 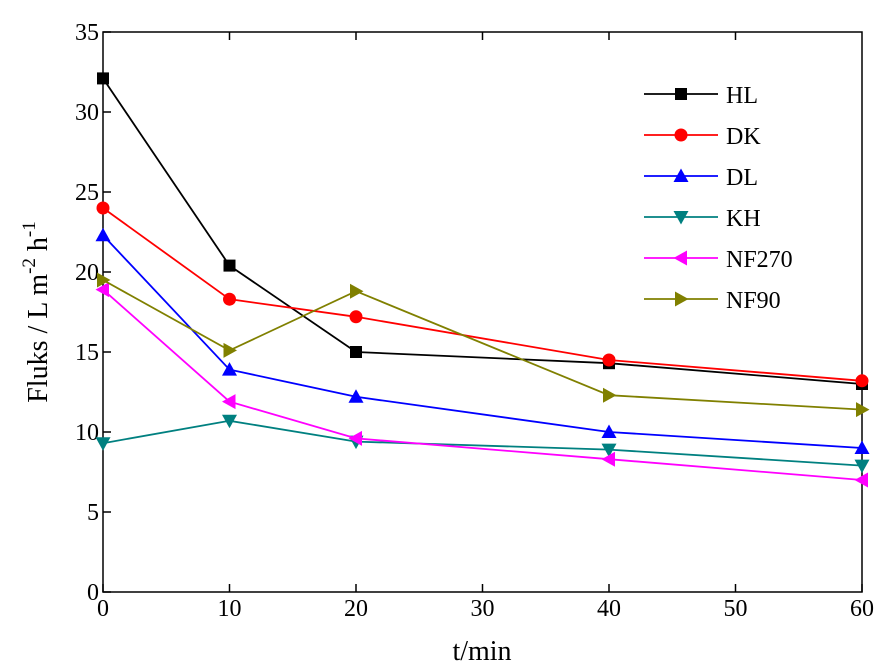 What do you see at coordinates (701, 178) in the screenshot?
I see `legend-item-dl: DL` at bounding box center [701, 178].